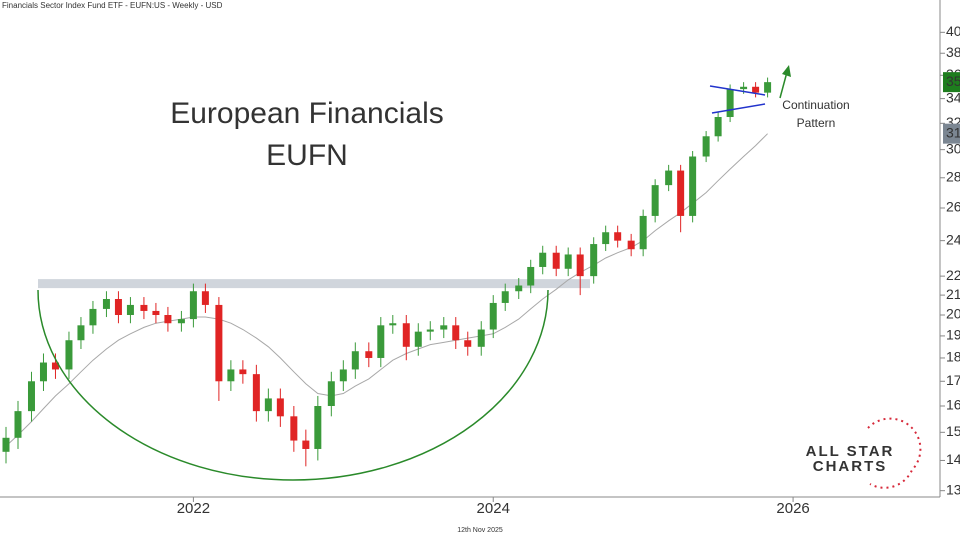 This screenshot has height=540, width=960. I want to click on y-tick-label: 24, so click(953, 239).